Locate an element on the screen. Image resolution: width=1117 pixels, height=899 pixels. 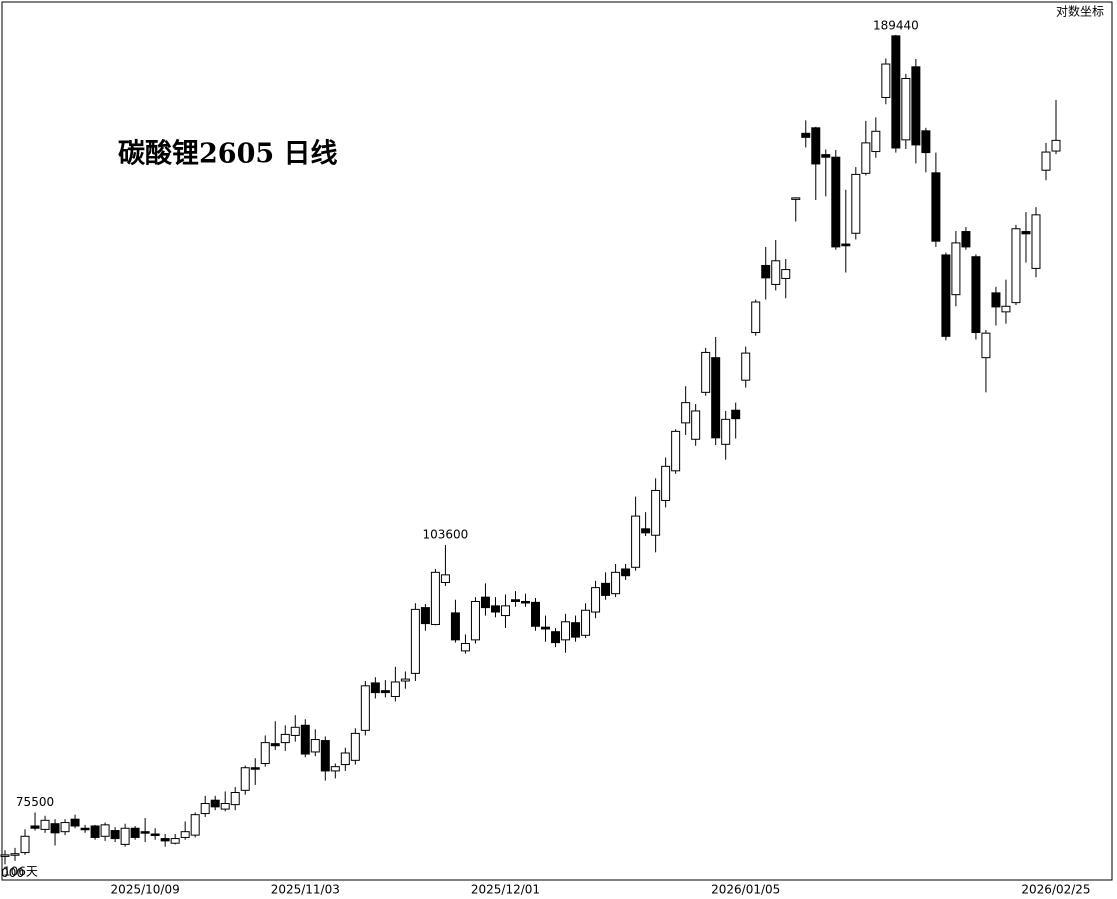
low-label: 71000 is located at coordinates (12, 873).